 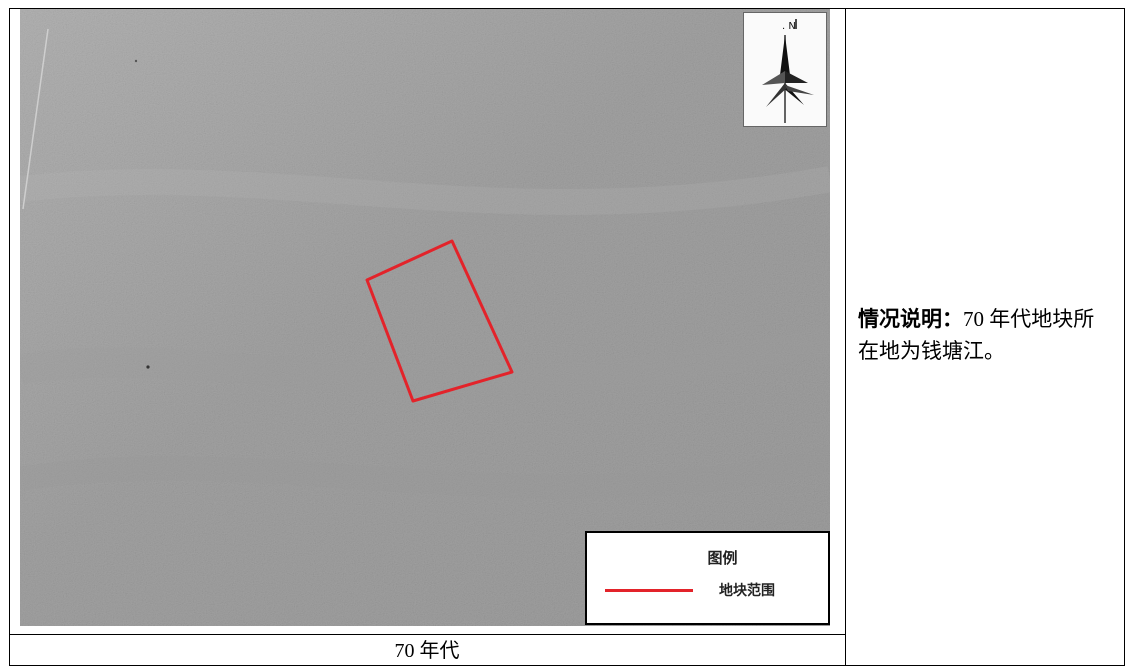 What do you see at coordinates (747, 591) in the screenshot?
I see `legend-item-parcel-boundary: 地块范围` at bounding box center [747, 591].